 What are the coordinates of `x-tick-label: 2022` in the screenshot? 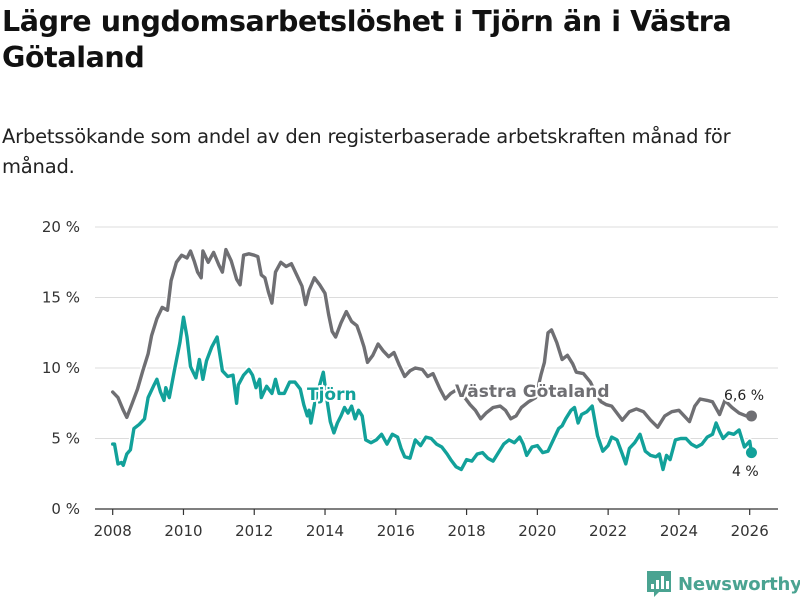 It's located at (608, 531).